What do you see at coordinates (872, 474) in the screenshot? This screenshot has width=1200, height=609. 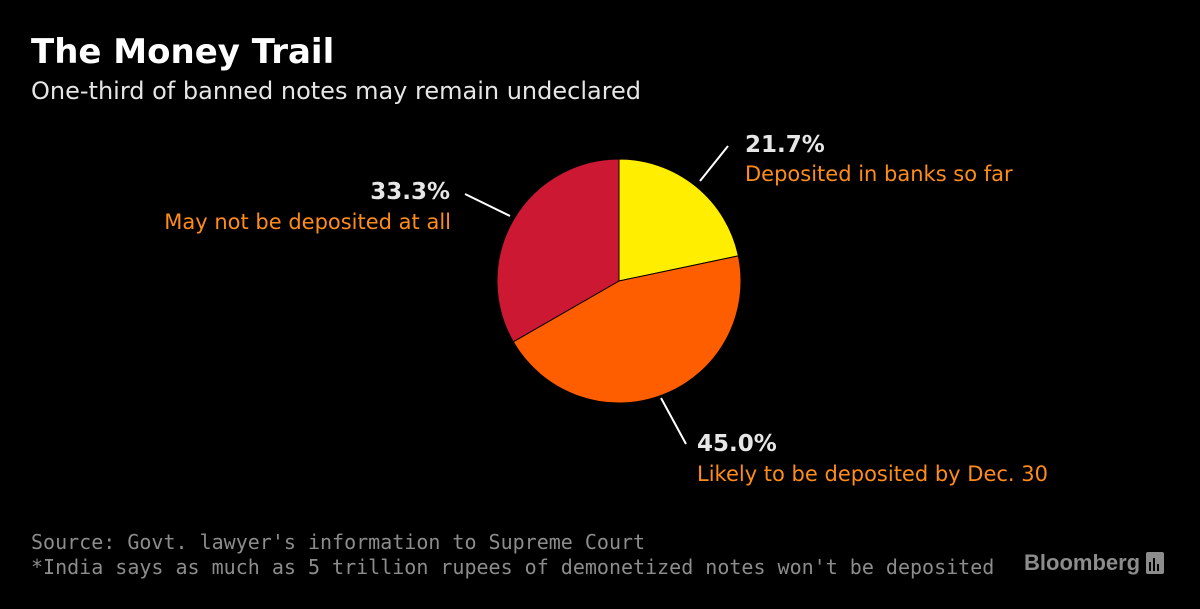 I see `slice-category-label: Likely to be deposited by Dec. 30` at bounding box center [872, 474].